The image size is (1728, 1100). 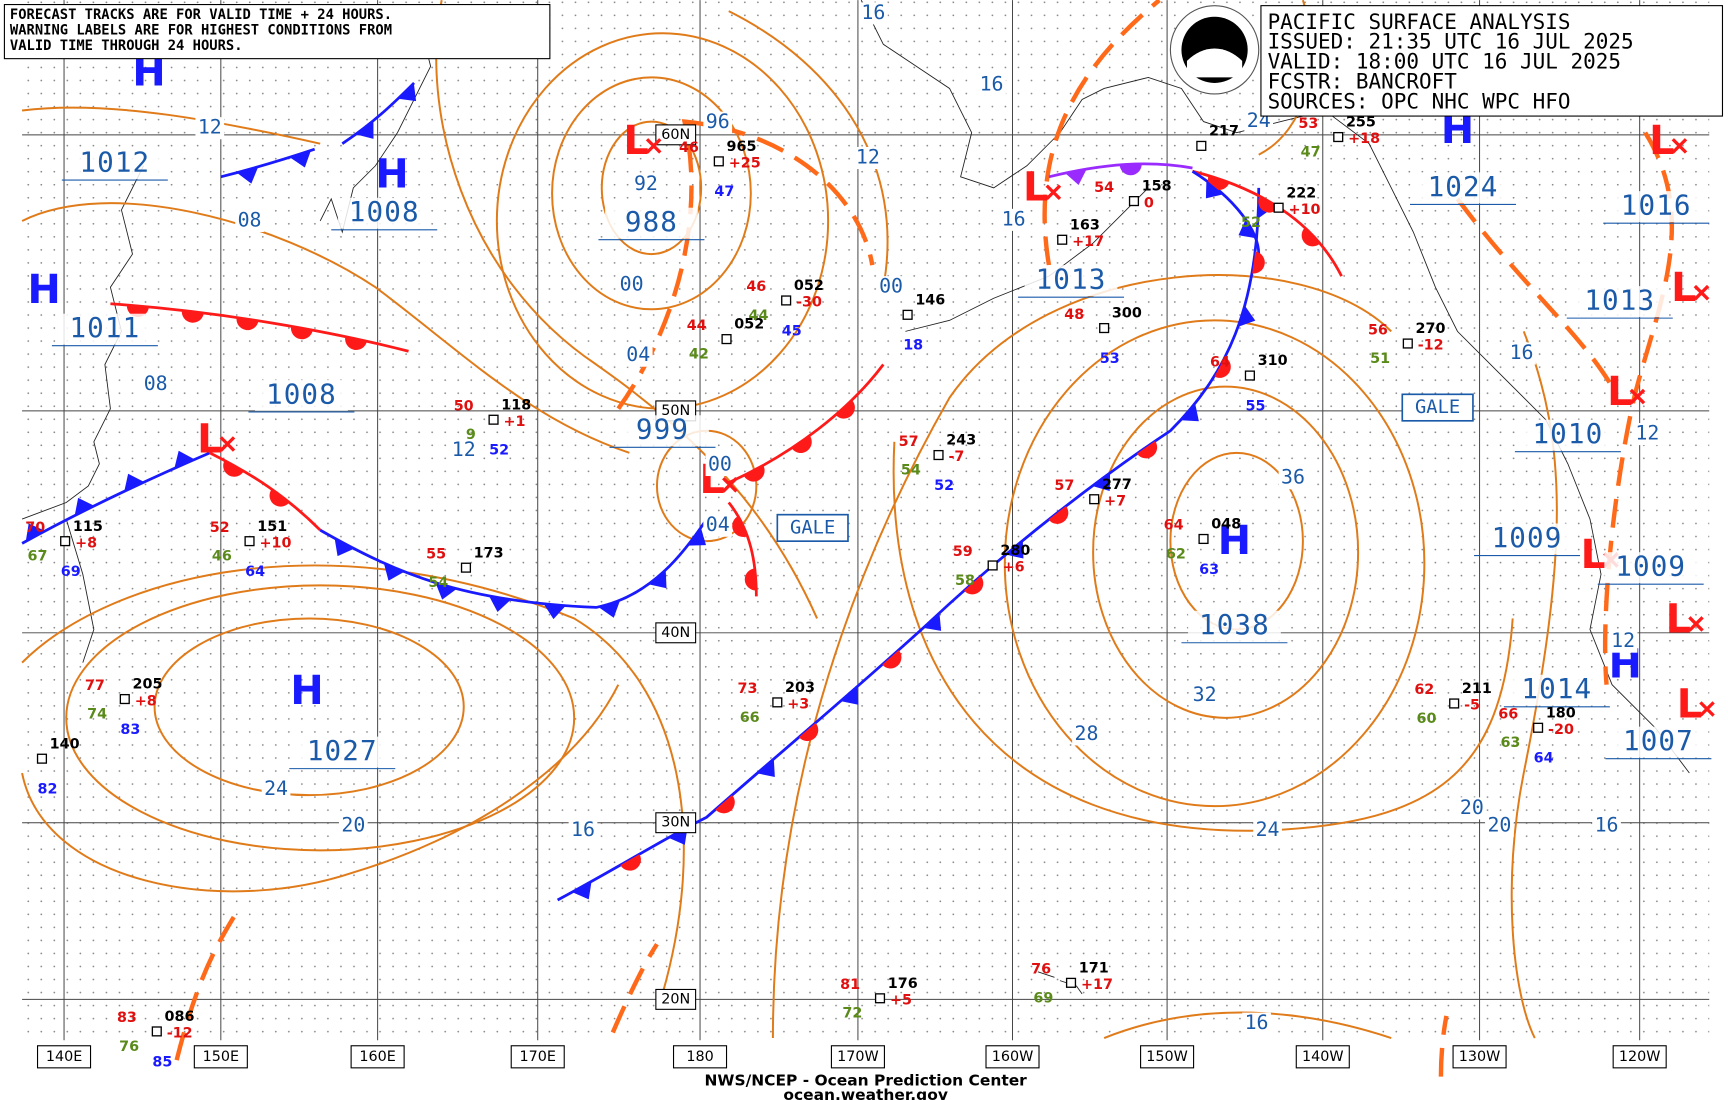 I want to click on station-change: +18, so click(x=1364, y=139).